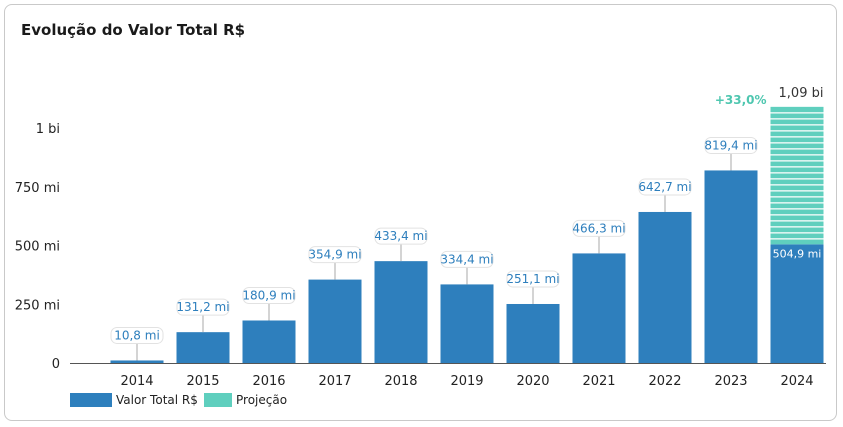 This screenshot has height=427, width=843. I want to click on bar-projecao, so click(797, 175).